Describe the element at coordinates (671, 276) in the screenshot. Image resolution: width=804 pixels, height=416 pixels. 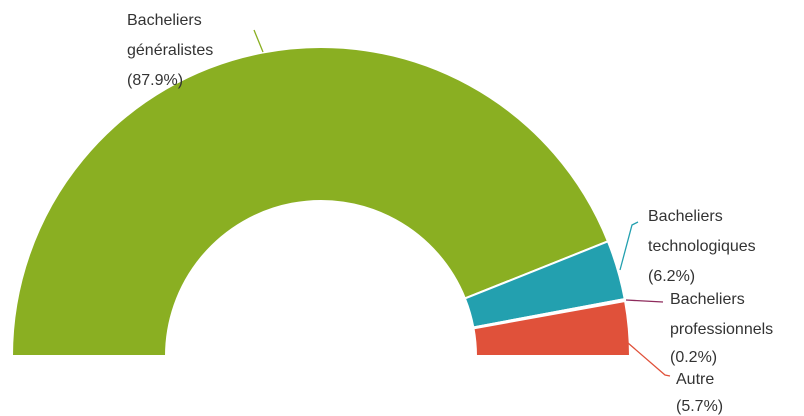
I see `label-pct: (6.2%)` at that location.